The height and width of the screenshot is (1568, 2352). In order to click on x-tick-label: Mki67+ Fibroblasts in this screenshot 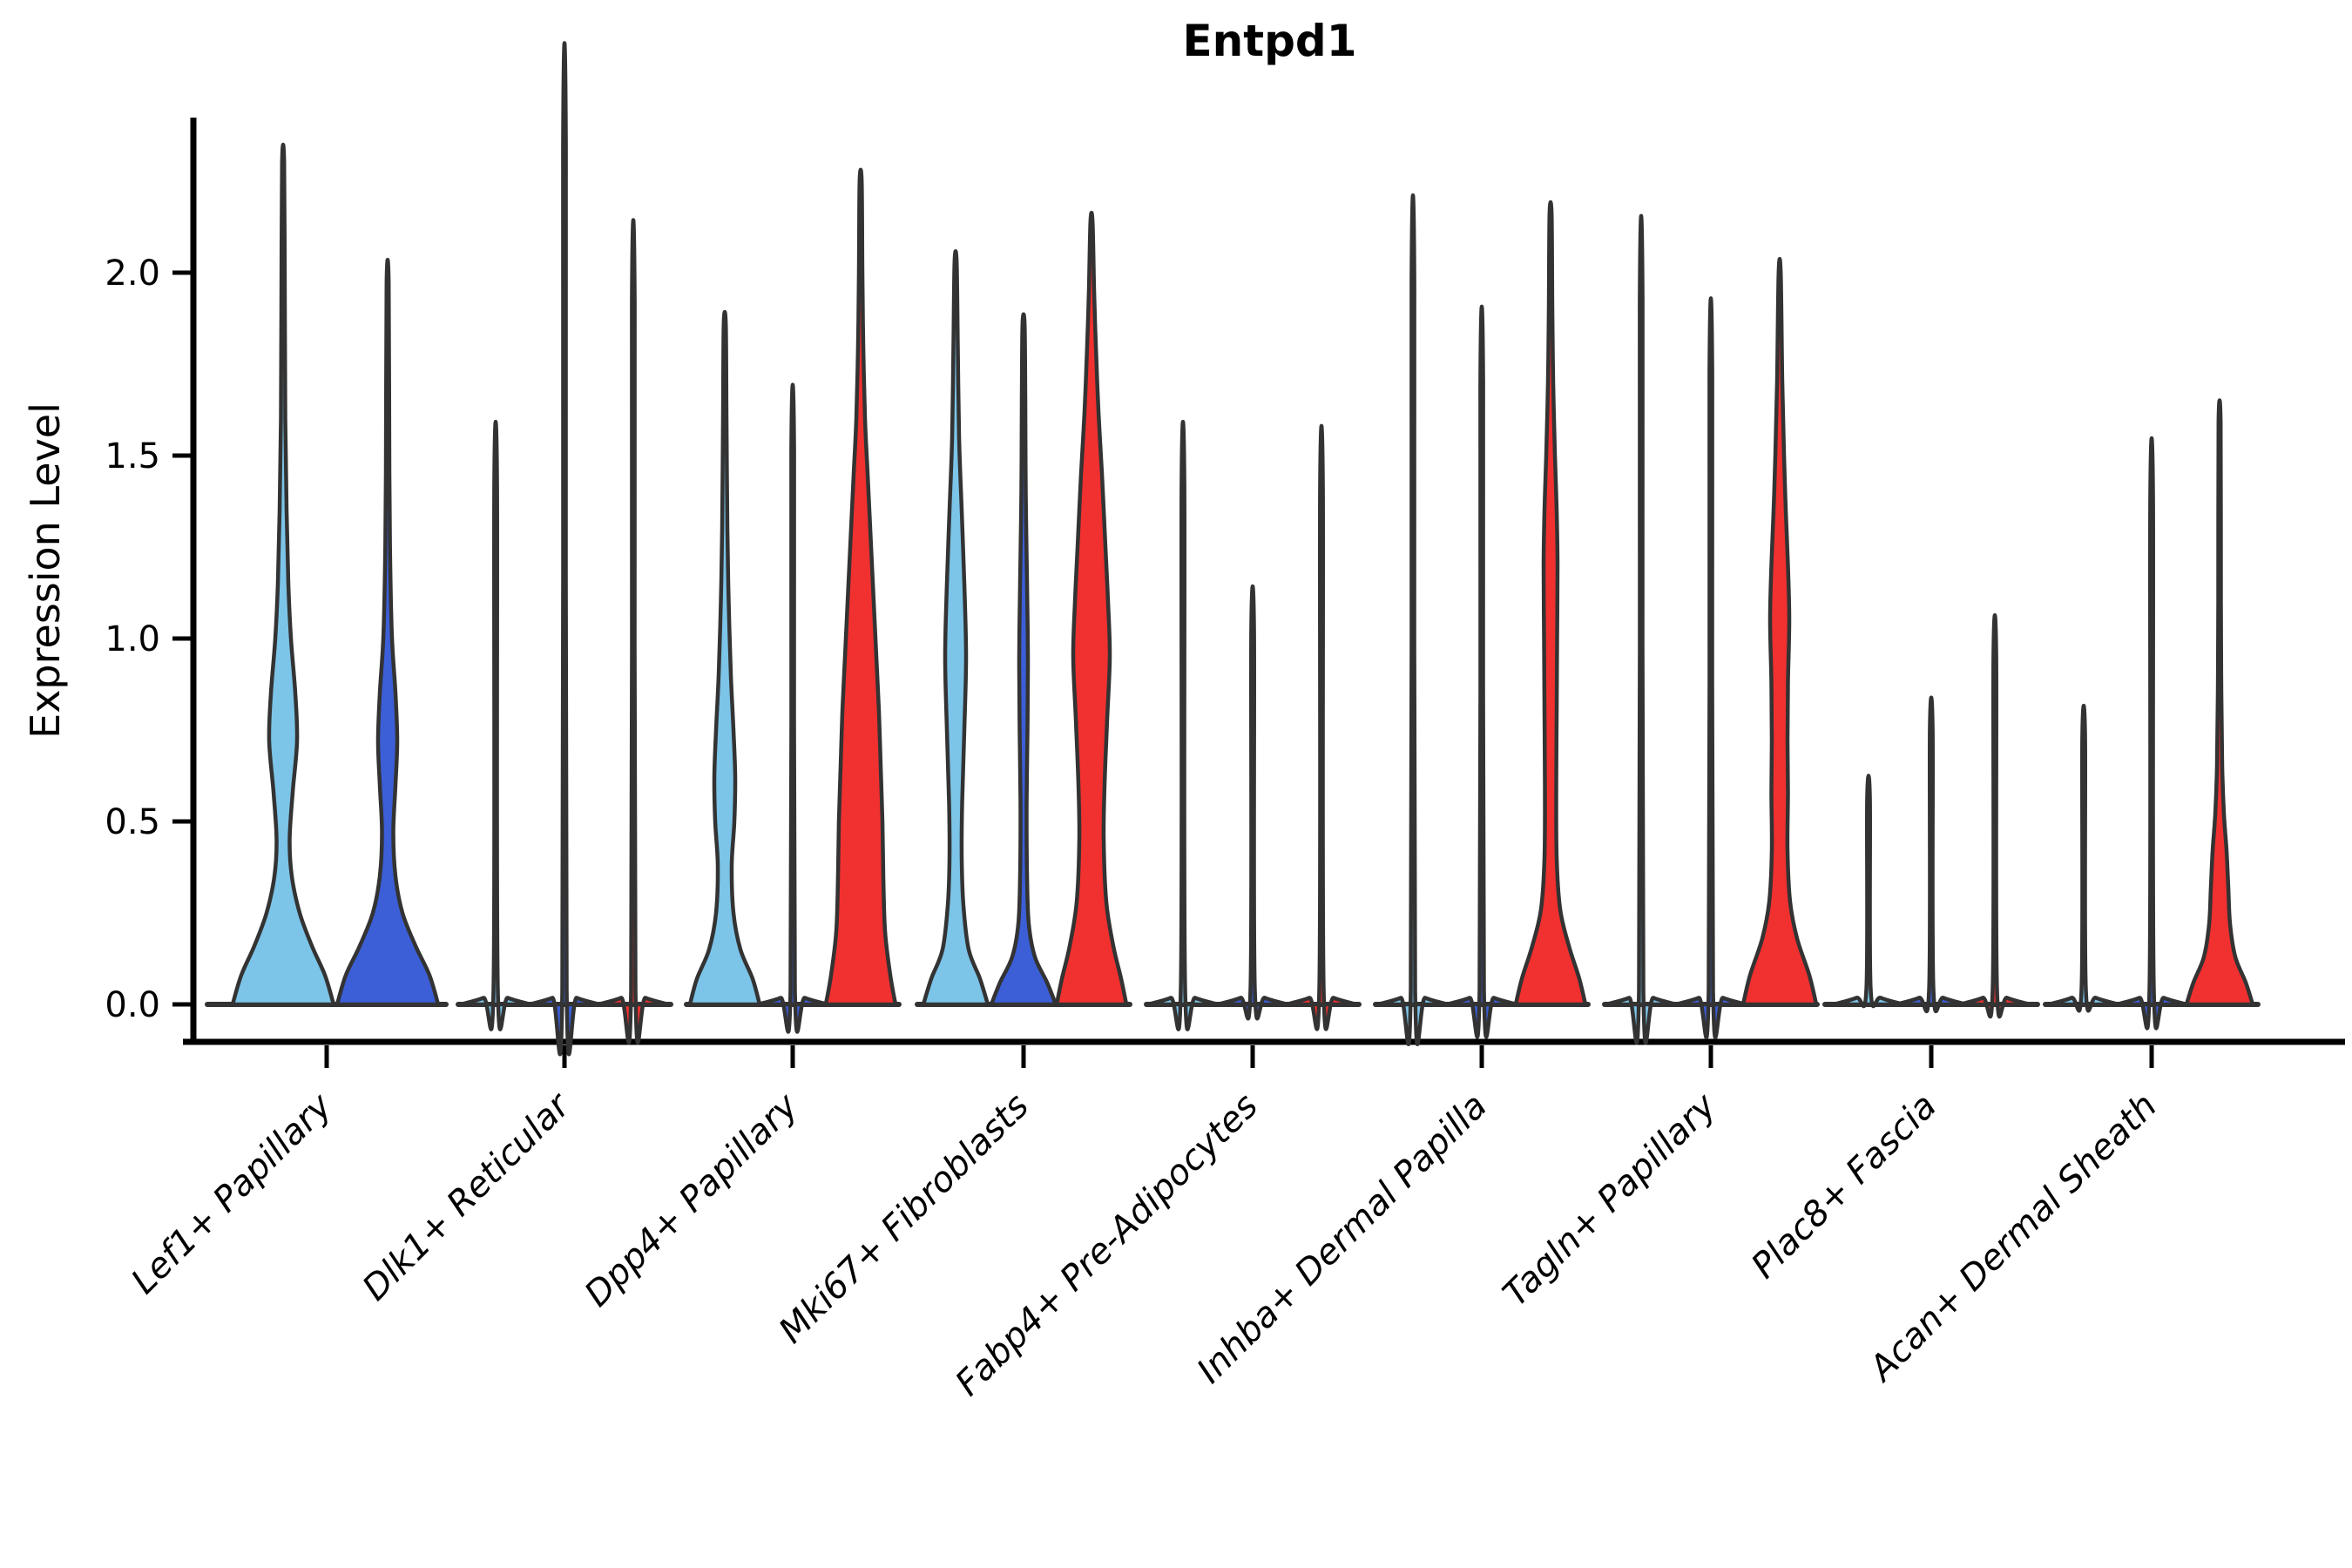, I will do `click(904, 1219)`.